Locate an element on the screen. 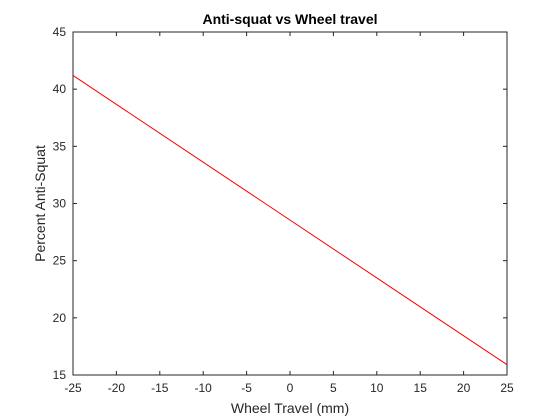  y-tick-label: 15 is located at coordinates (60, 375).